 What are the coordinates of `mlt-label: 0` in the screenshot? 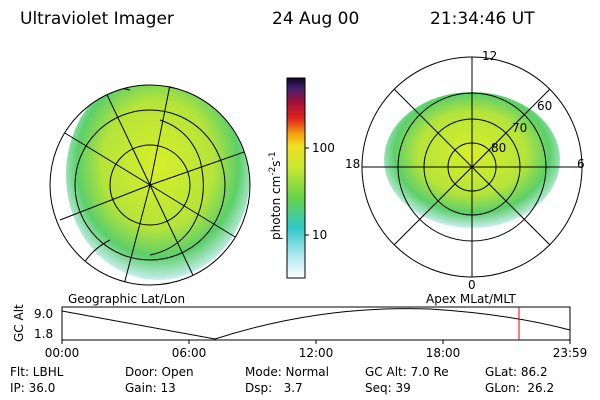 It's located at (472, 285).